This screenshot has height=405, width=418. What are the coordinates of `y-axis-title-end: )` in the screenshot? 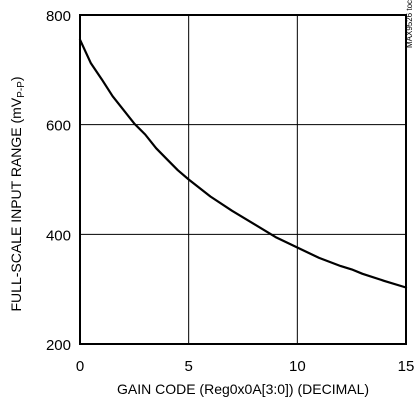 It's located at (16, 78).